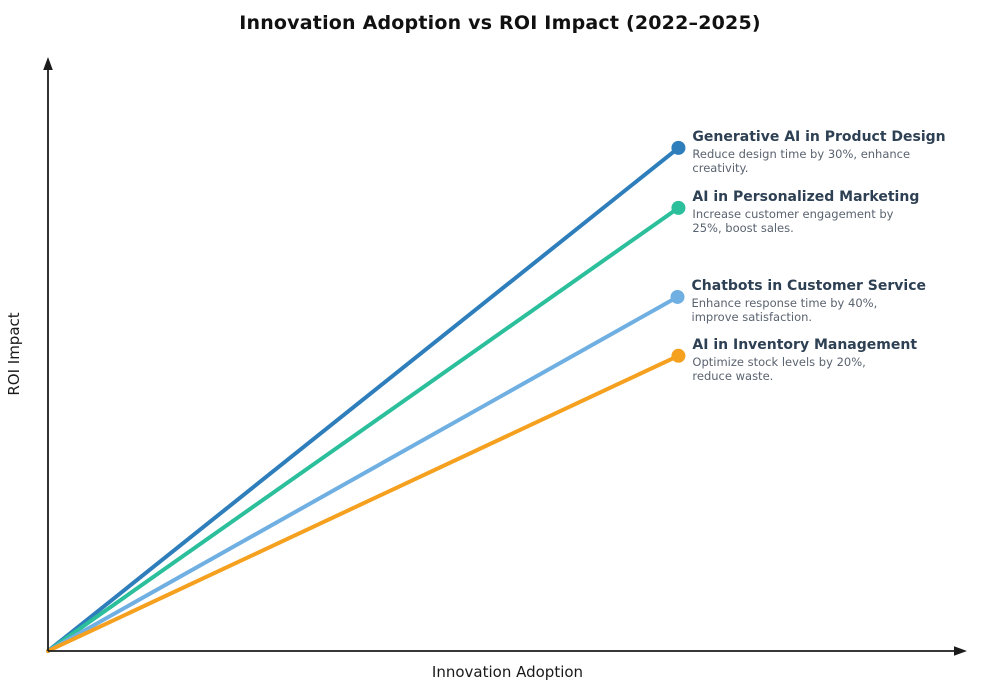  I want to click on y-axis-arrow-icon, so click(48, 63).